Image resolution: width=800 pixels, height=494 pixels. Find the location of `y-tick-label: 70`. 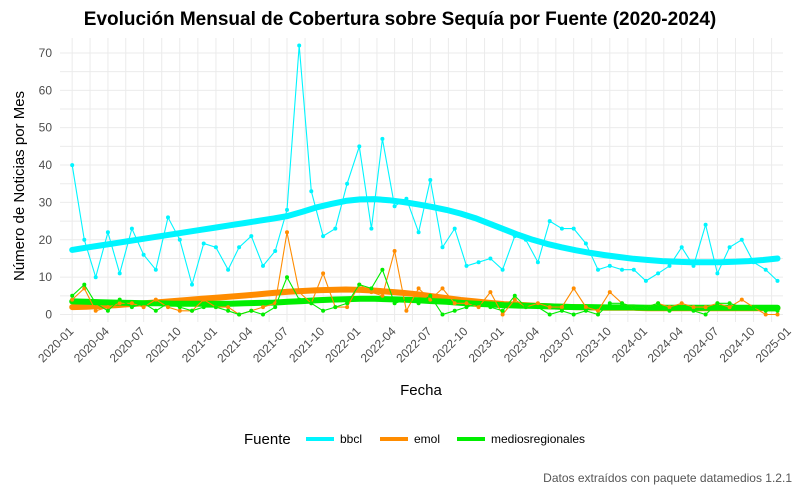

y-tick-label: 70 is located at coordinates (46, 53).